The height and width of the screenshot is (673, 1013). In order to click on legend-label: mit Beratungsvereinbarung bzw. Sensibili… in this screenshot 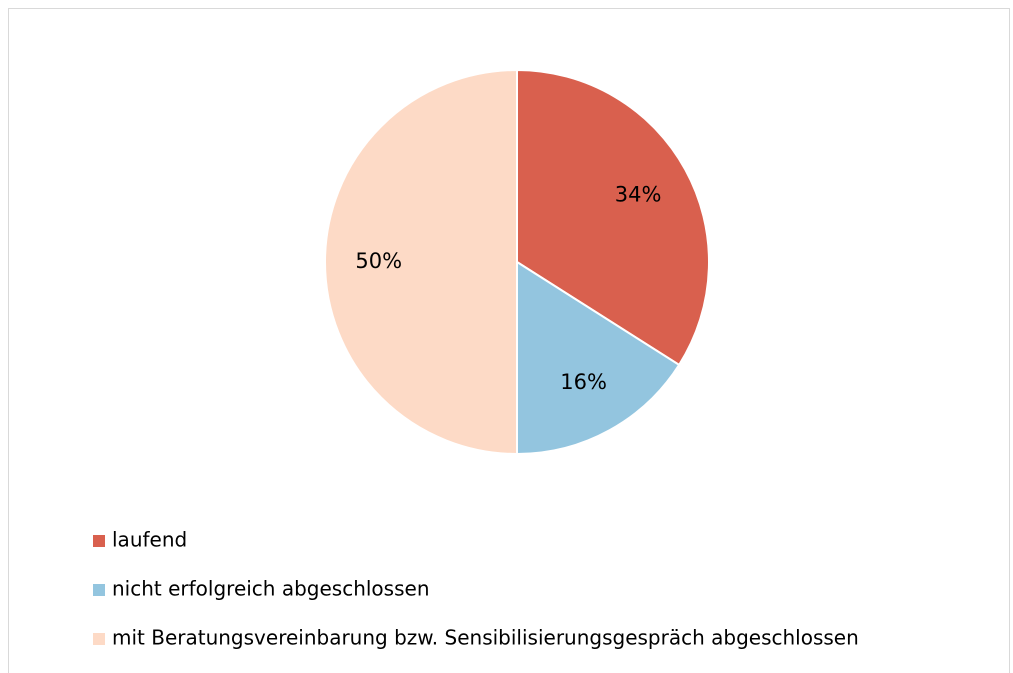, I will do `click(485, 638)`.